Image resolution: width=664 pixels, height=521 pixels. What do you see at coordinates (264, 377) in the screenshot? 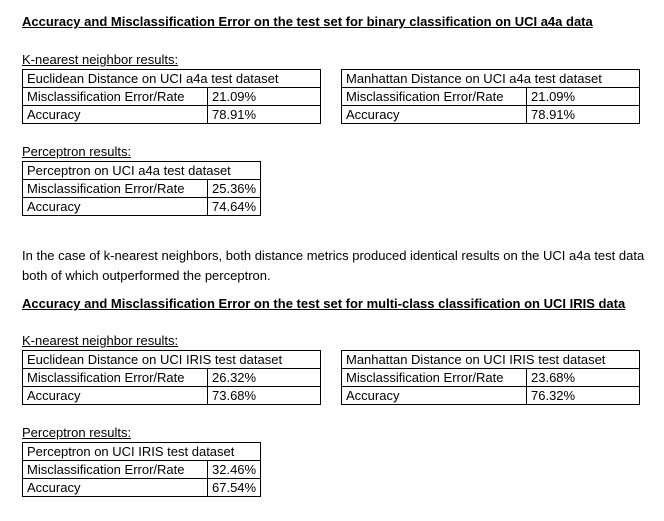
I see `table-cell-value: 26.32%` at bounding box center [264, 377].